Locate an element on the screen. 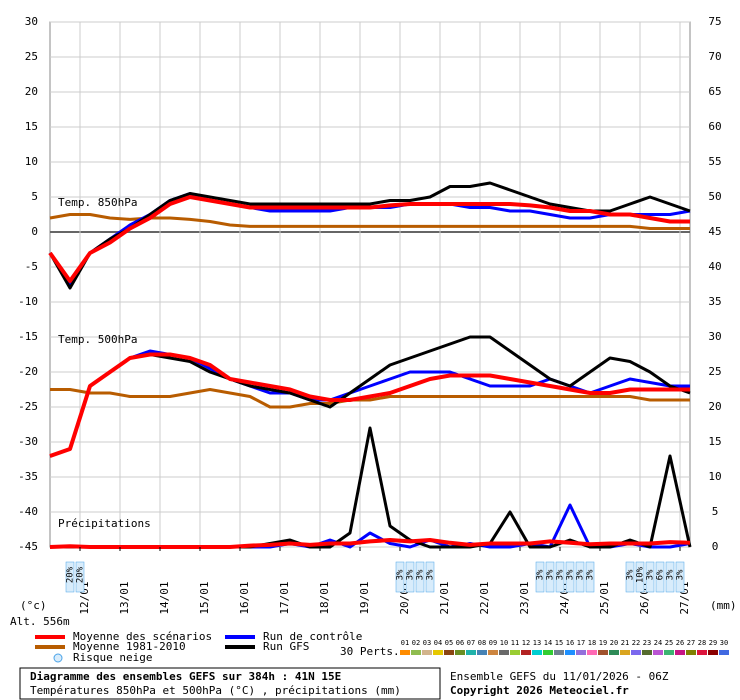 This screenshot has height=700, width=740. y2-tick-label: 50 is located at coordinates (714, 196).